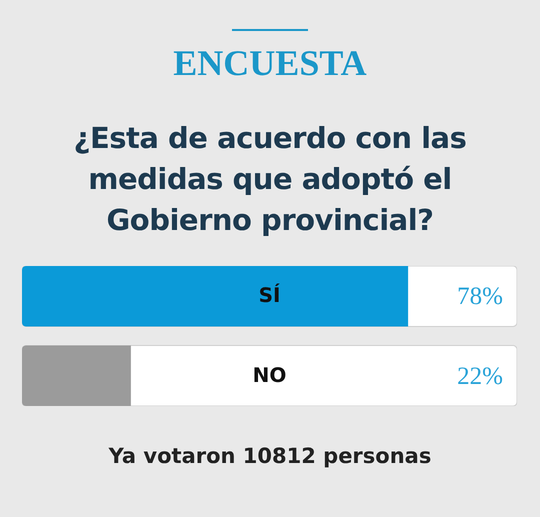  What do you see at coordinates (269, 295) in the screenshot?
I see `y-tick-label: SÍ` at bounding box center [269, 295].